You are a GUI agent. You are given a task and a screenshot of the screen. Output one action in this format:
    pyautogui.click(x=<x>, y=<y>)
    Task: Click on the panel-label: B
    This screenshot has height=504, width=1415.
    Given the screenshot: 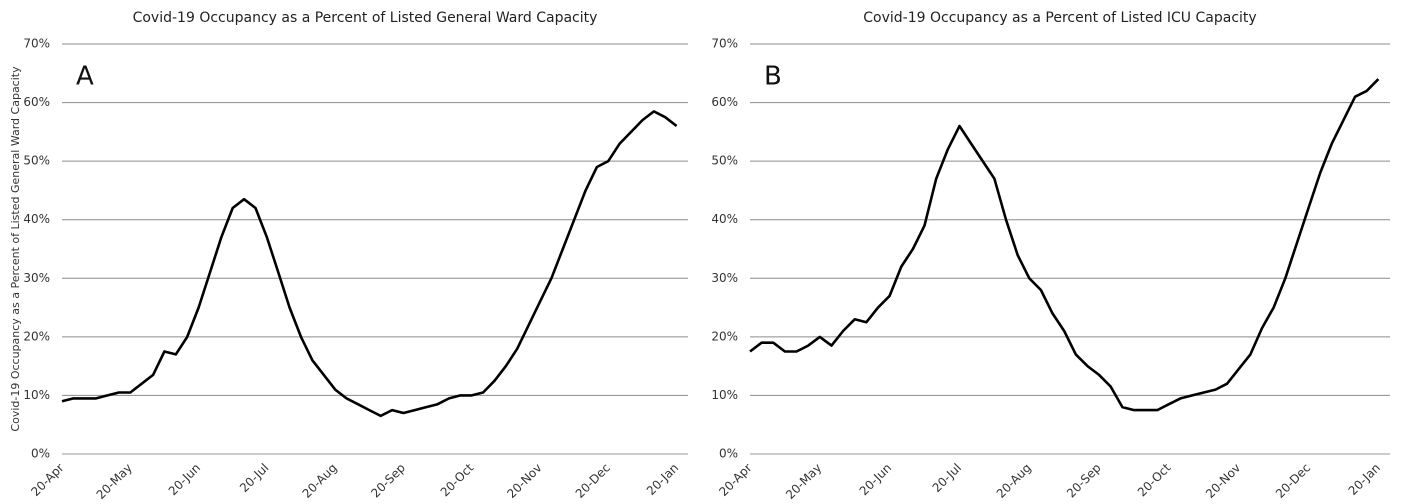 What is the action you would take?
    pyautogui.click(x=773, y=77)
    